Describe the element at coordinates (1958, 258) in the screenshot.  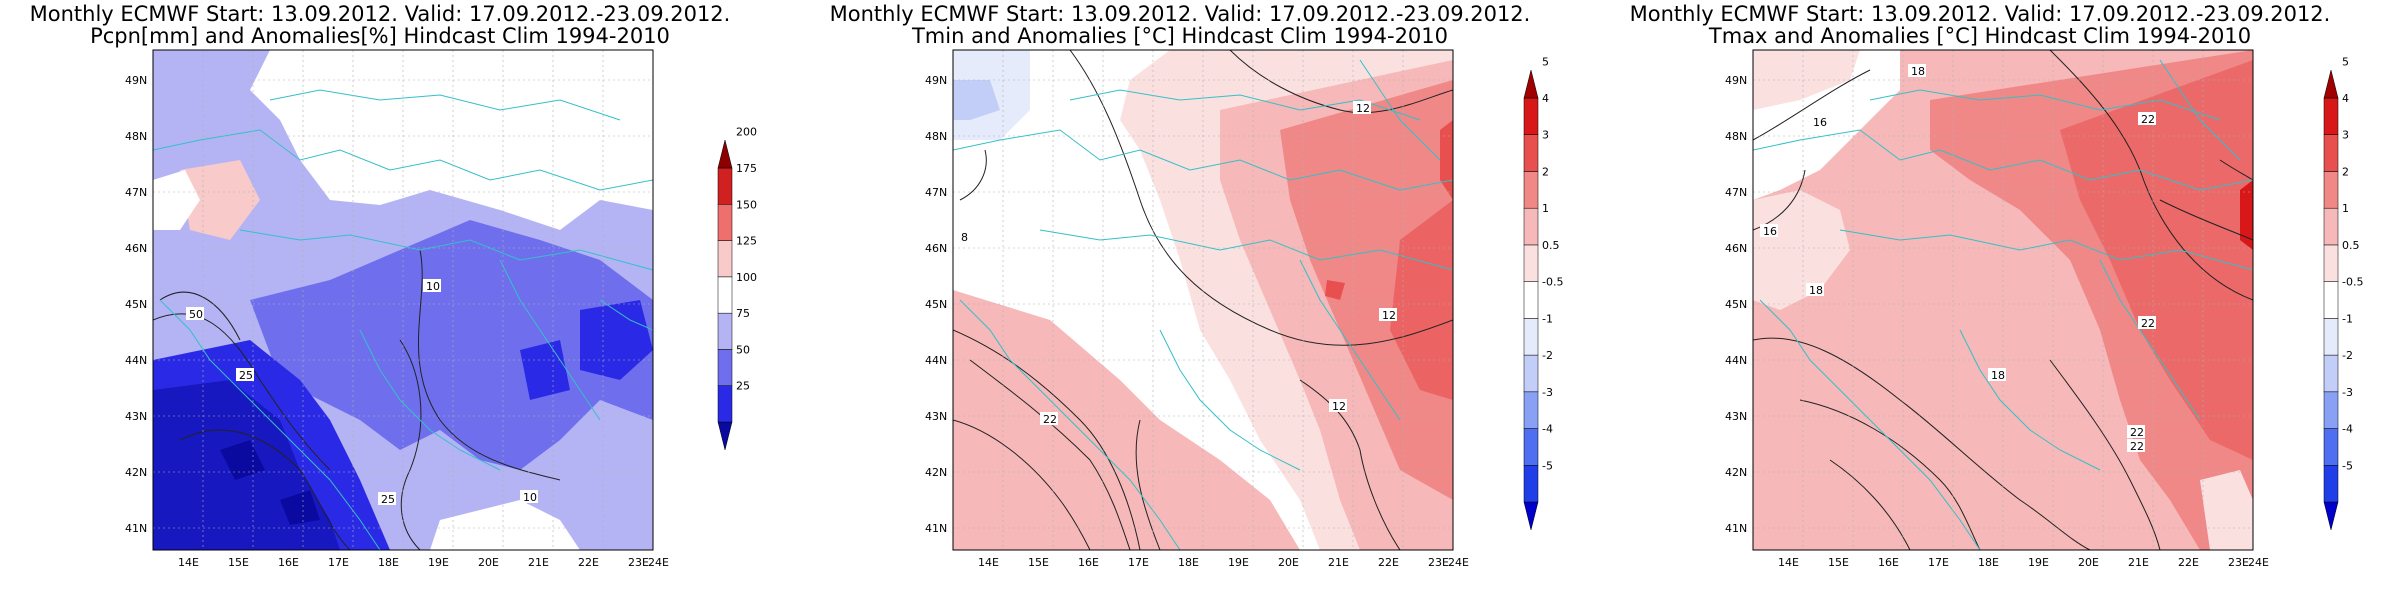
I see `tmax-contour-labels: 18 16 16 18 22 22 18 22 22` at that location.